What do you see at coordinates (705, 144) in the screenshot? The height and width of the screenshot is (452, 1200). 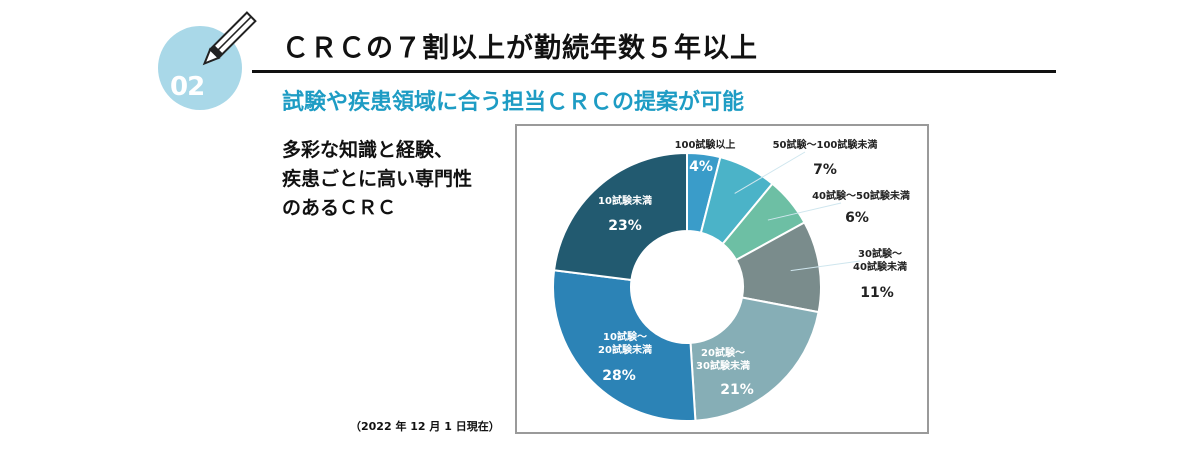 I see `slice-name-label: 100試験以上` at bounding box center [705, 144].